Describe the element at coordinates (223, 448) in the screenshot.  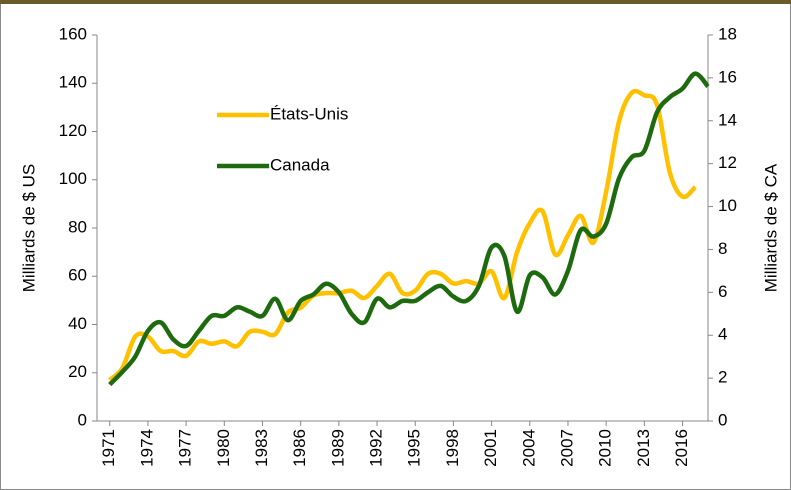
I see `x-tick-label: 1980` at that location.